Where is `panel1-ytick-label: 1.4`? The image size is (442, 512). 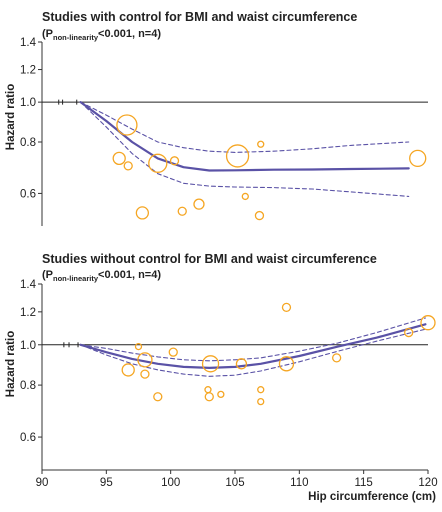
panel1-ytick-label: 1.4 is located at coordinates (28, 43).